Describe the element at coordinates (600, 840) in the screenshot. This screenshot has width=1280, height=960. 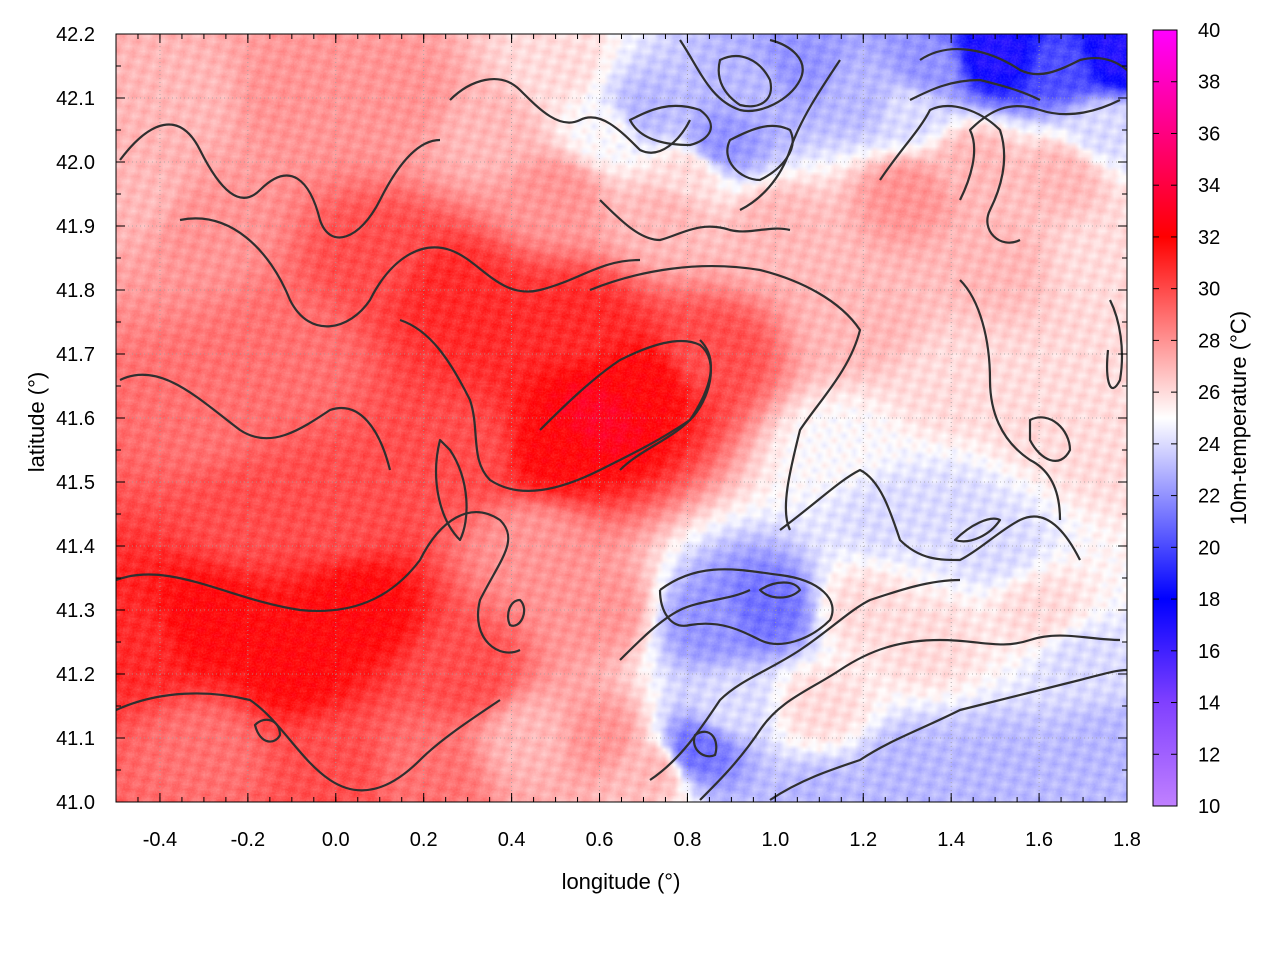
I see `x-tick-label: 0.6` at that location.